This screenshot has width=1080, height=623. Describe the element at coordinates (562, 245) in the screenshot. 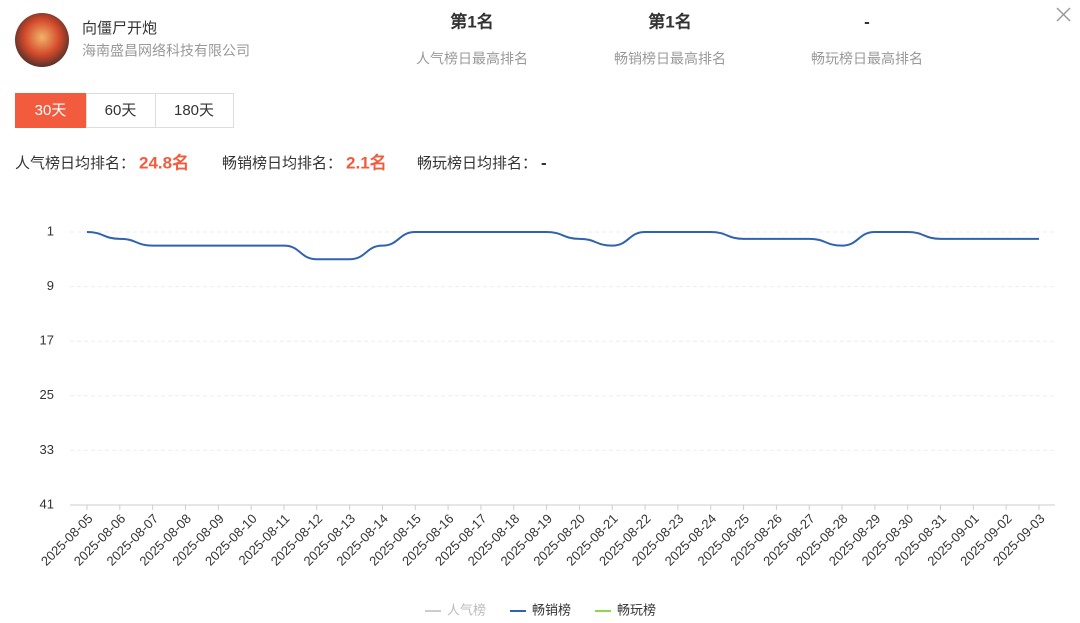

I see `series-line` at that location.